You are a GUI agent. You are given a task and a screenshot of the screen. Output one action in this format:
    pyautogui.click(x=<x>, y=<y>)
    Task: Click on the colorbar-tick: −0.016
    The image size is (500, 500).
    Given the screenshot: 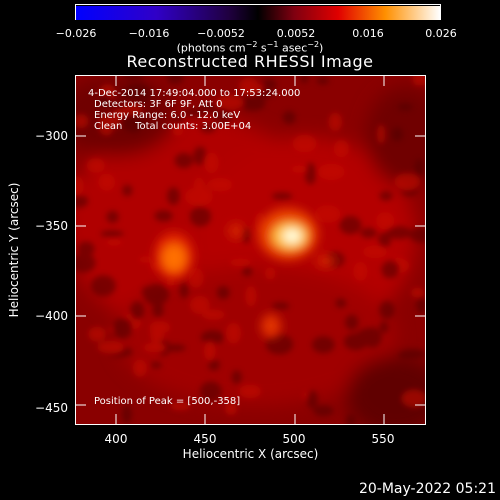 What is the action you would take?
    pyautogui.click(x=149, y=33)
    